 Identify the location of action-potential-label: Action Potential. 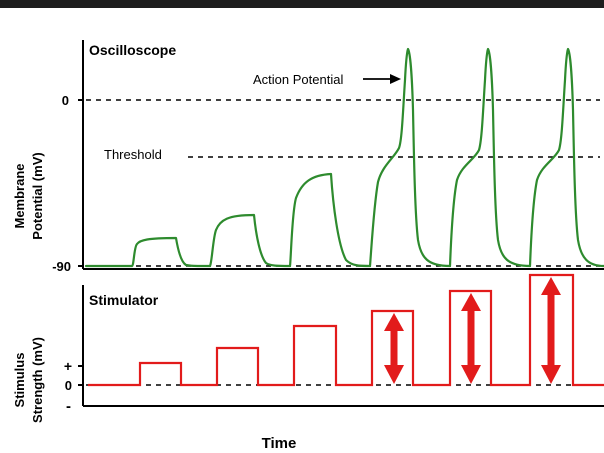
(298, 79).